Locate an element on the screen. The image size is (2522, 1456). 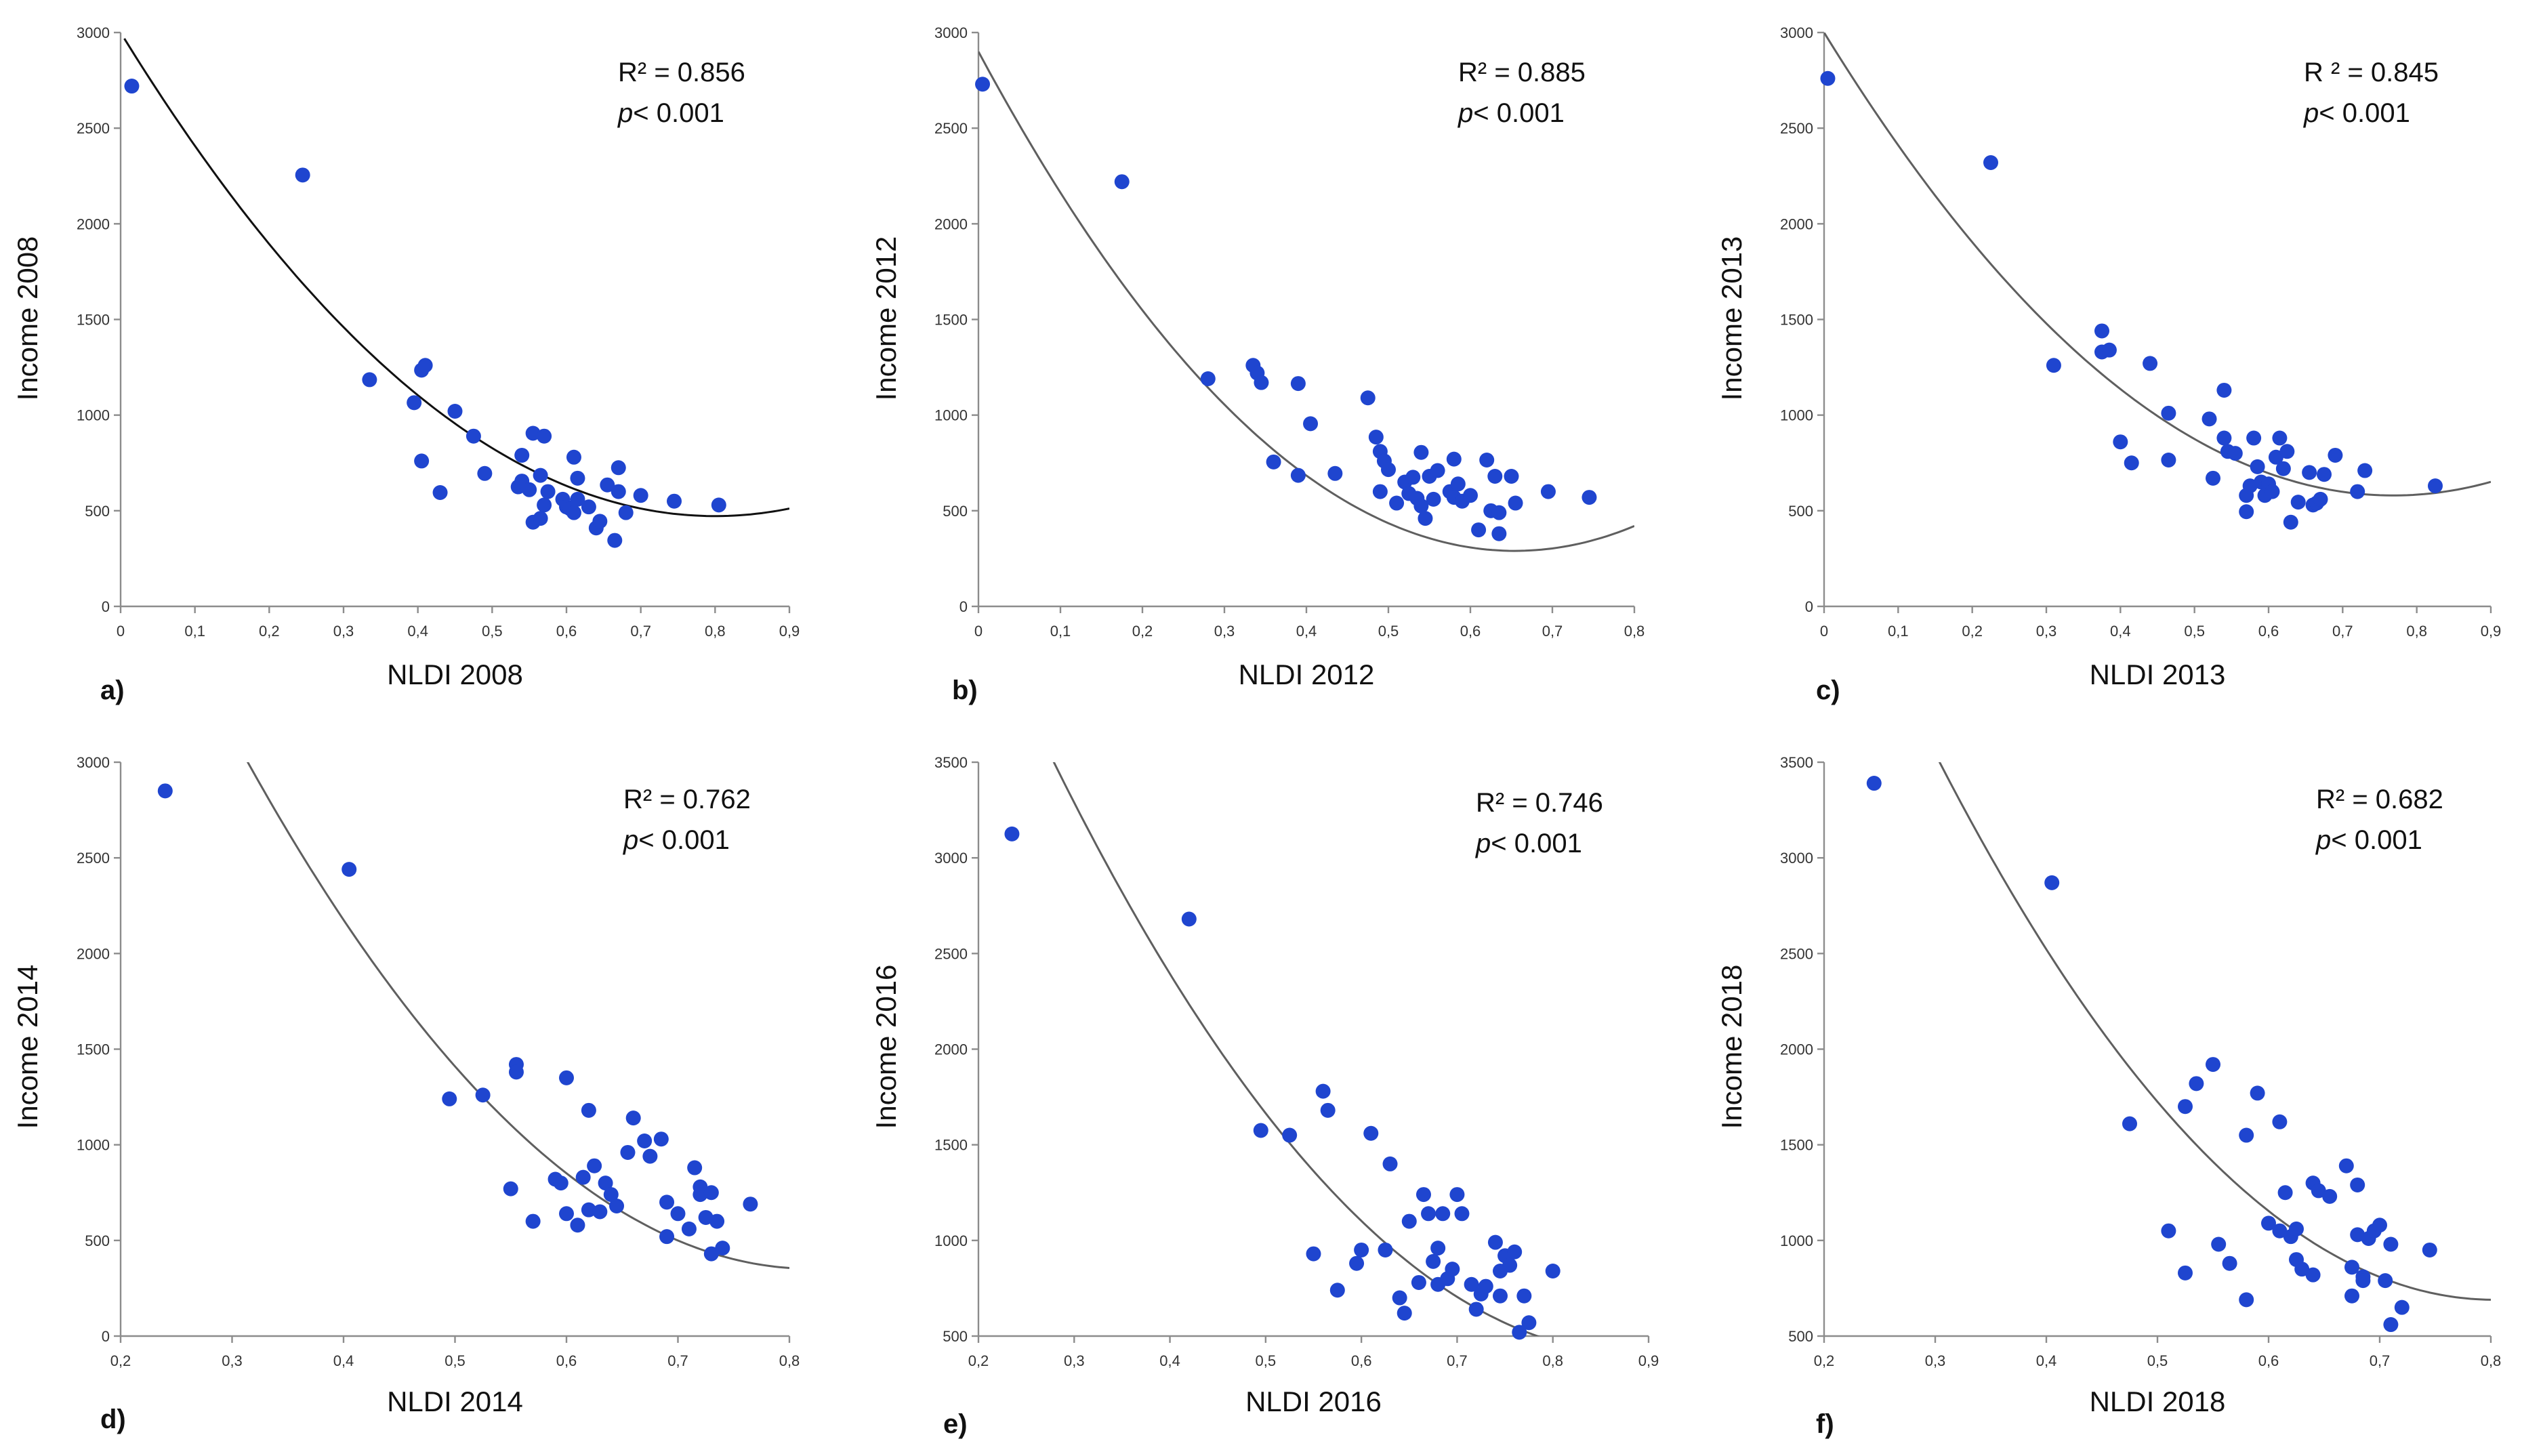
r-squared-label: R² = 0.762 is located at coordinates (687, 799).